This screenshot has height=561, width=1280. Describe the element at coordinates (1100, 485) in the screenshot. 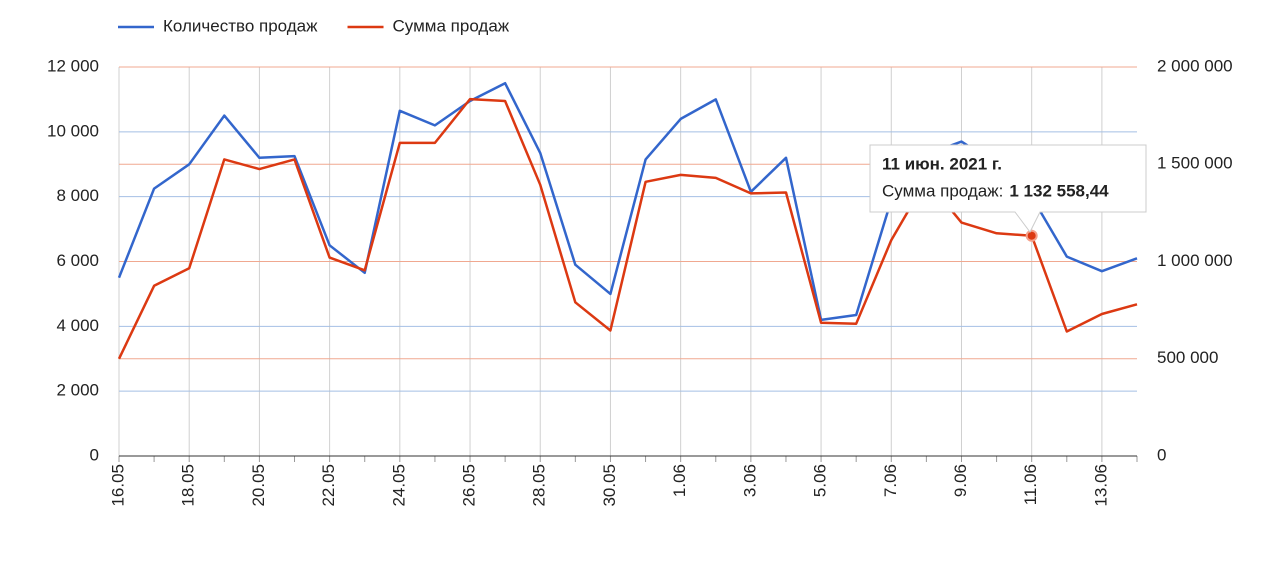

I see `x-tick-label: 13.06` at that location.